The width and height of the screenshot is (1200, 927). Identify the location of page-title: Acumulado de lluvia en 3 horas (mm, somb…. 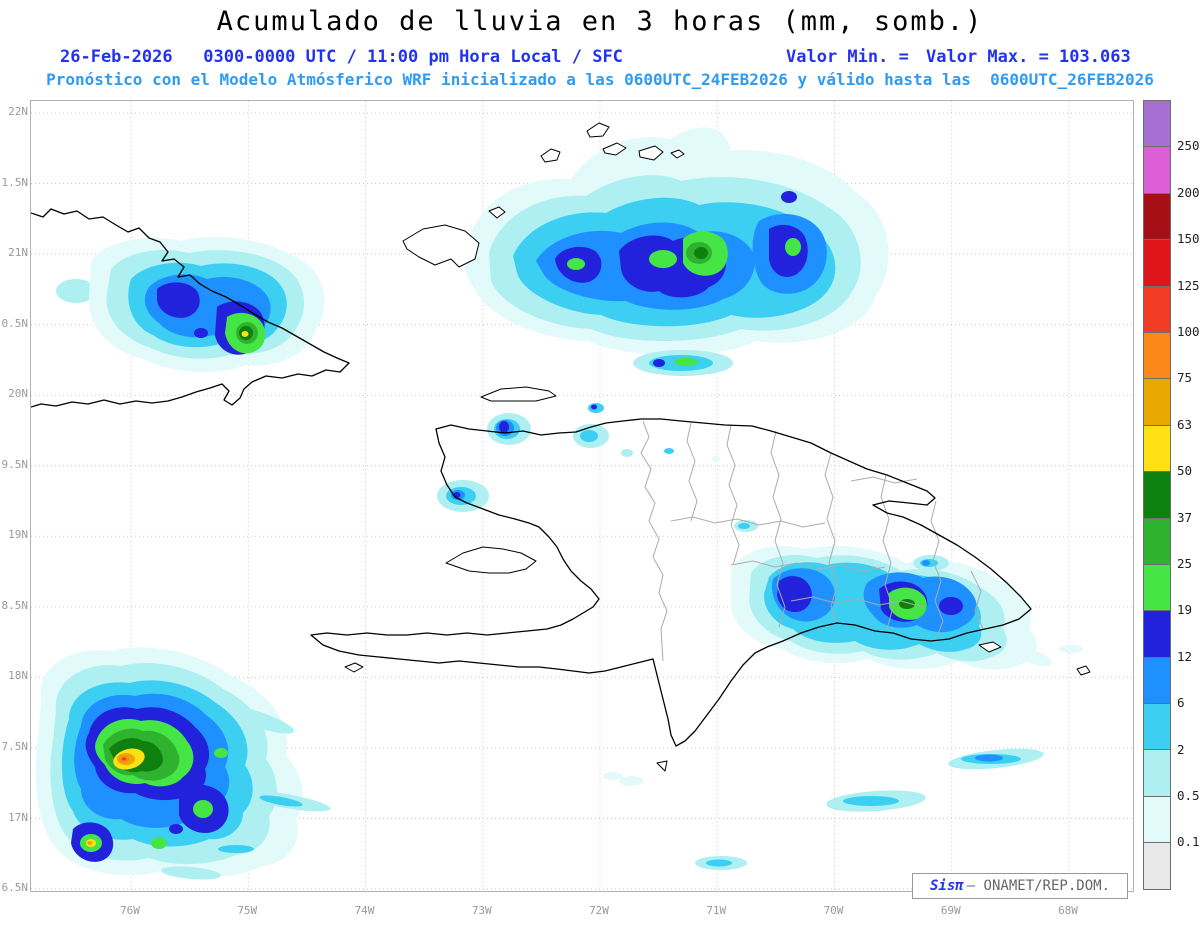
(600, 21).